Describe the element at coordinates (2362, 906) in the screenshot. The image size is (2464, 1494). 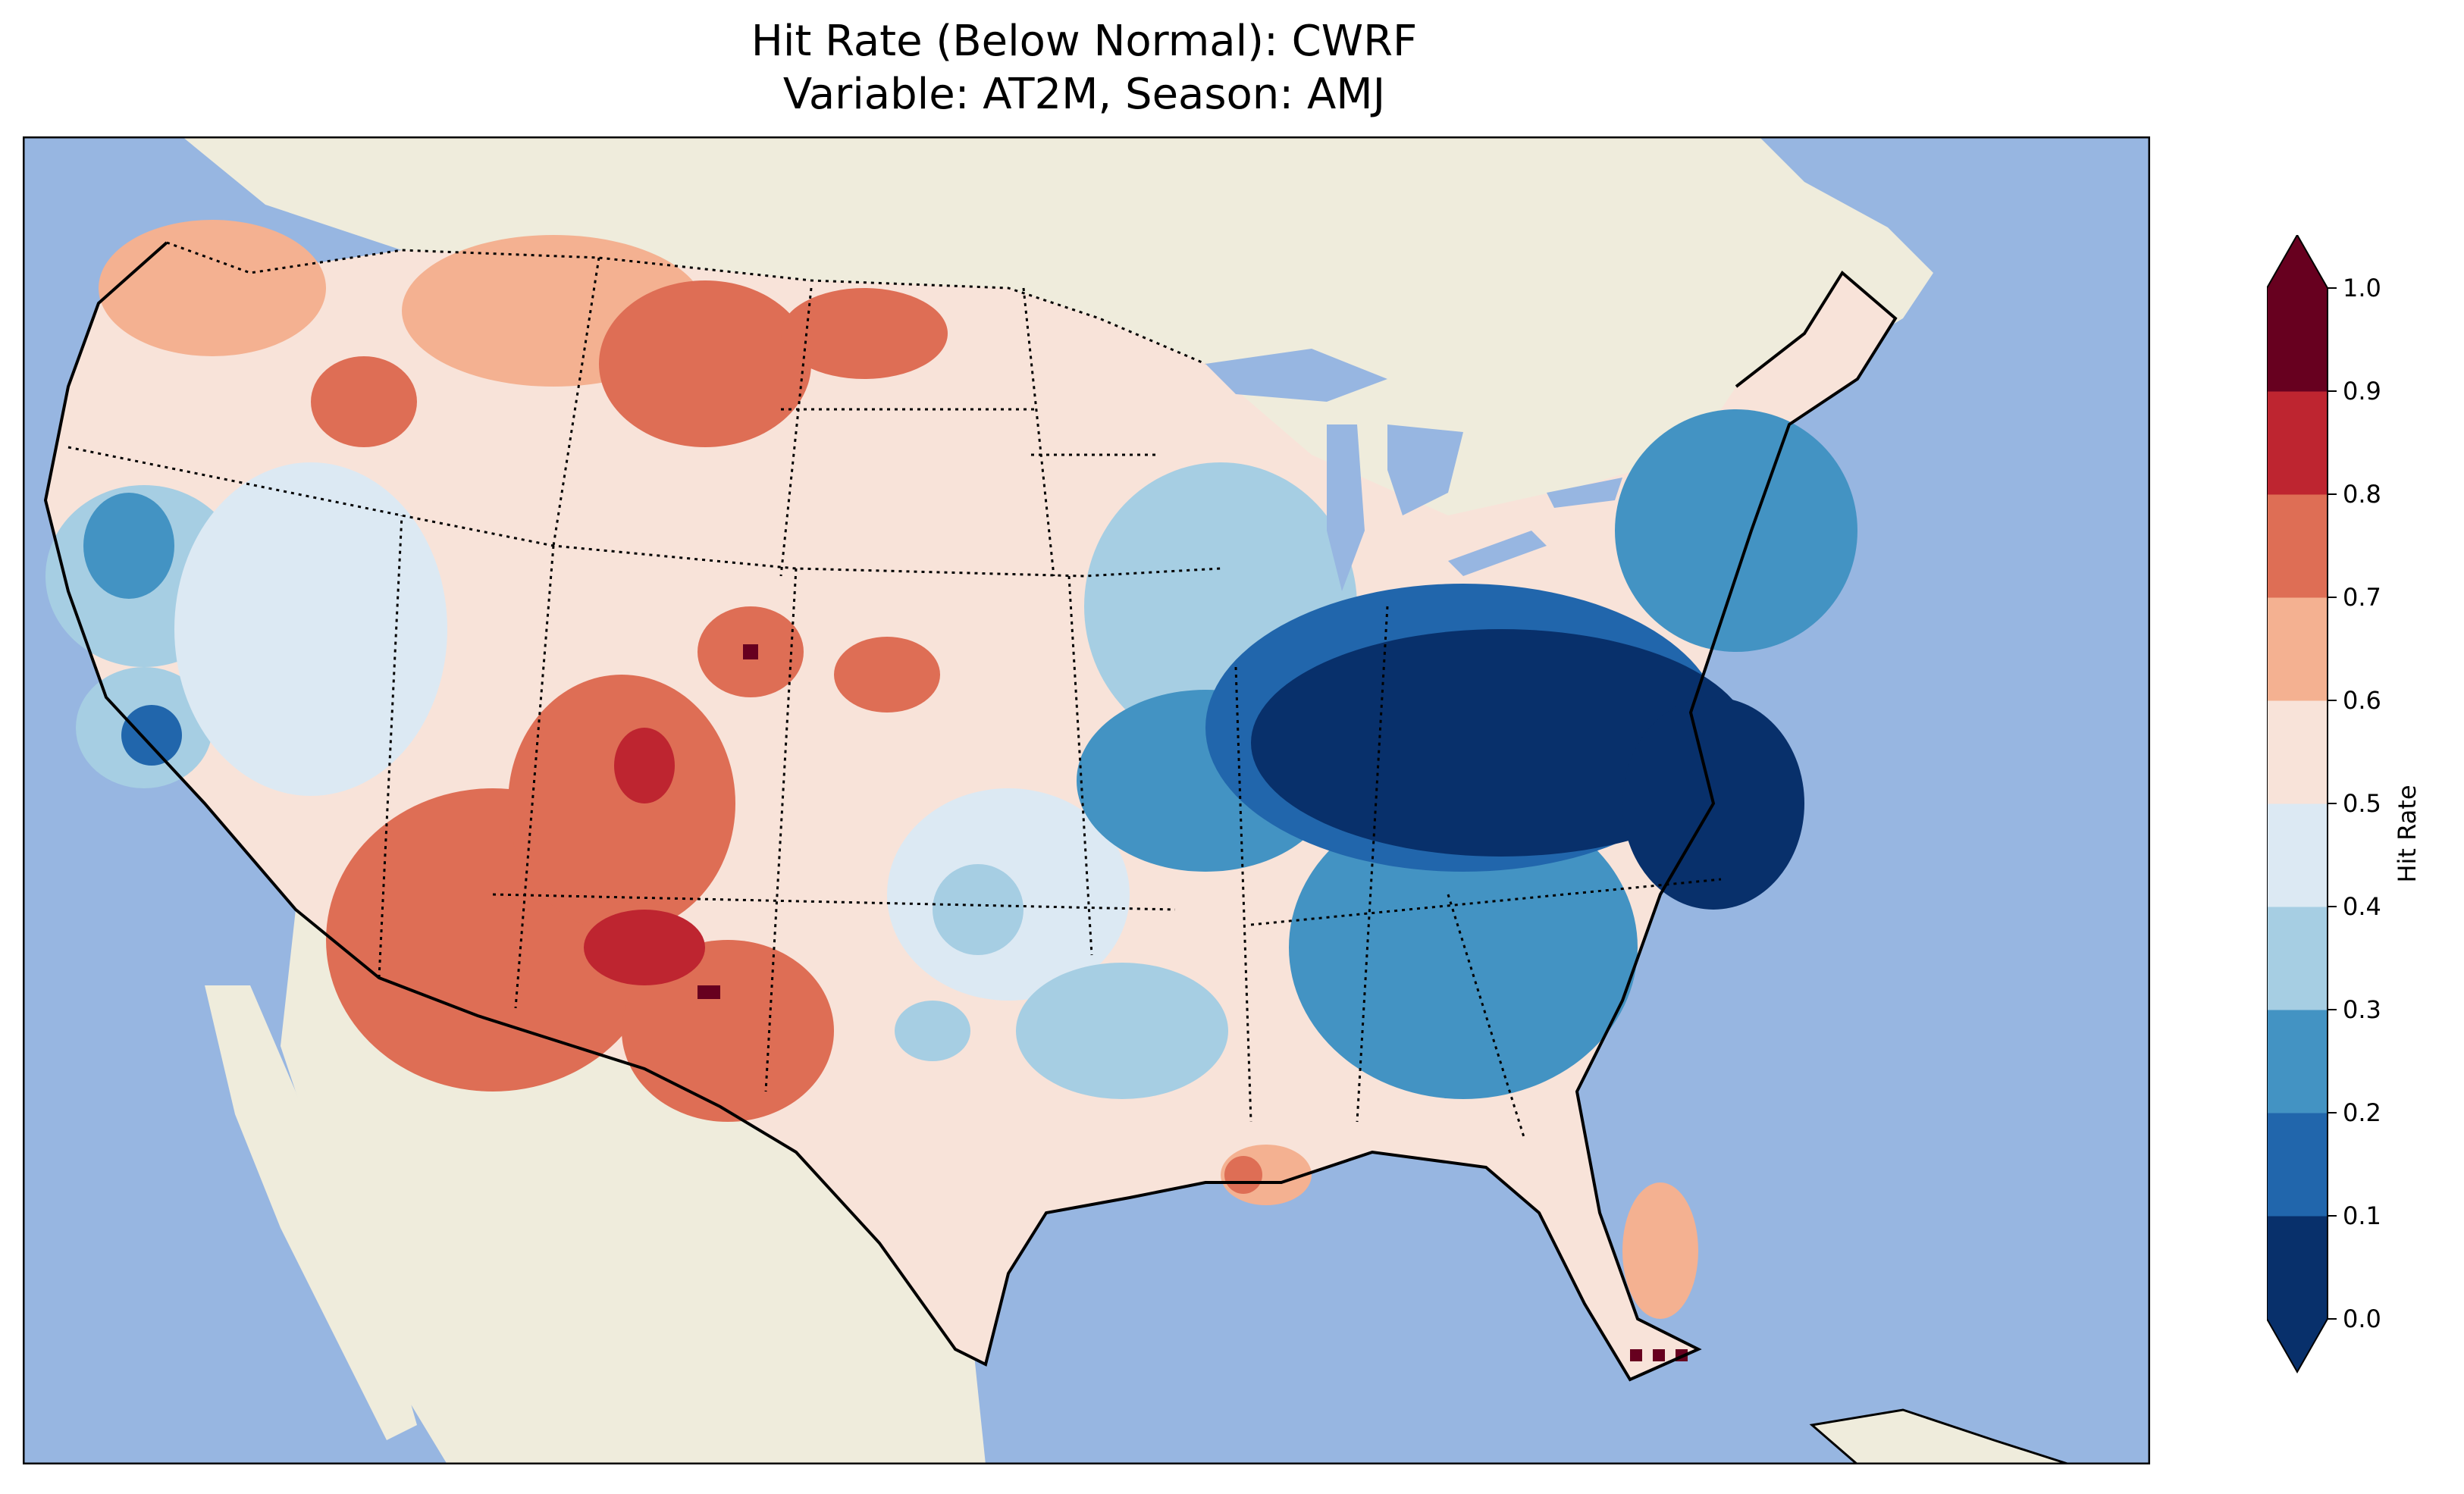
I see `colorbar-tick-label: 0.4` at that location.